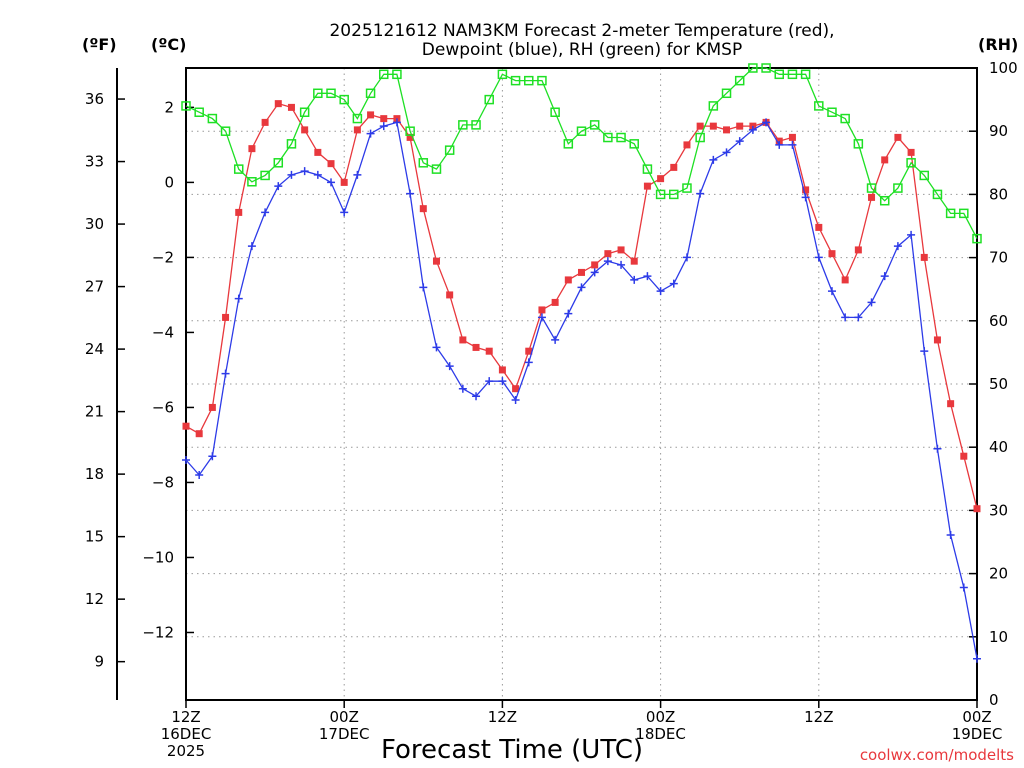 Image resolution: width=1024 pixels, height=768 pixels. Describe the element at coordinates (998, 637) in the screenshot. I see `rh-tick-label: 10` at that location.